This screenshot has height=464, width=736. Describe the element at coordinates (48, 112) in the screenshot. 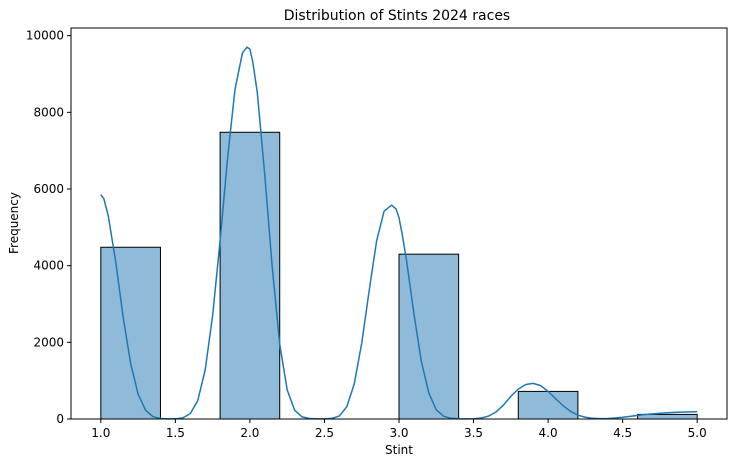

I see `y-tick-label: 8000` at that location.